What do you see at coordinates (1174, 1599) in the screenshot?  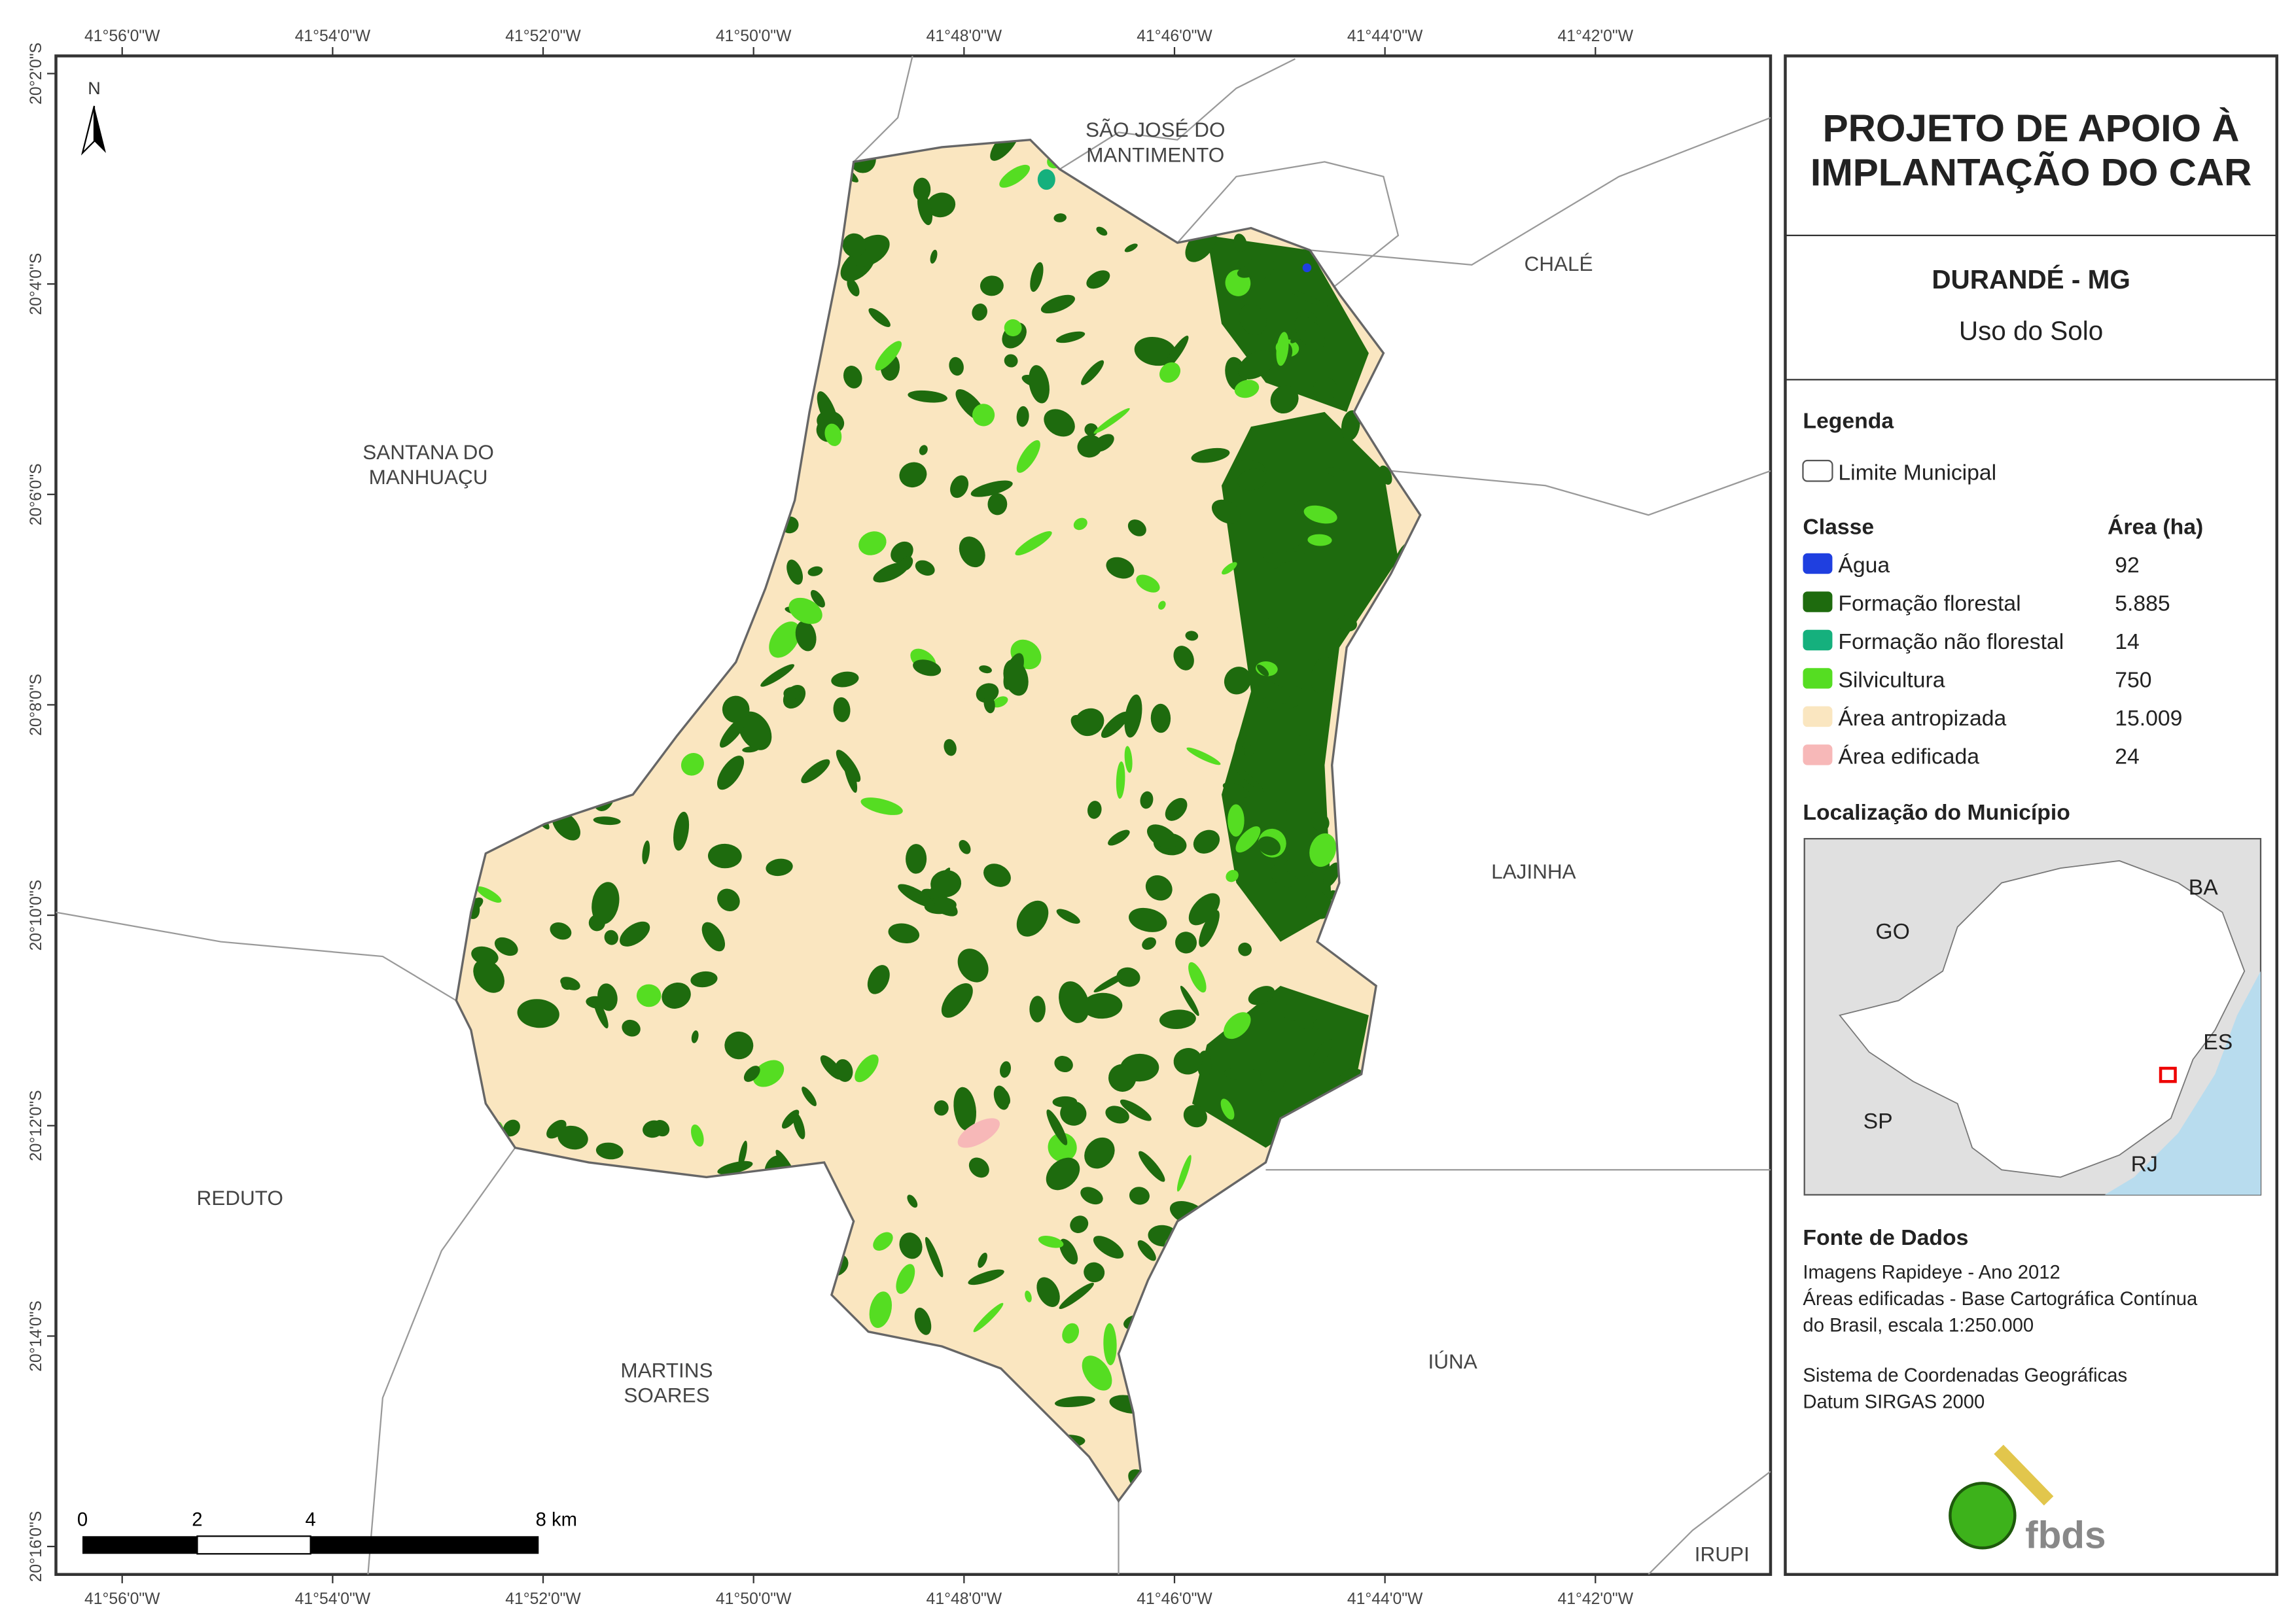 I see `lon-label: 41°46'0"W` at bounding box center [1174, 1599].